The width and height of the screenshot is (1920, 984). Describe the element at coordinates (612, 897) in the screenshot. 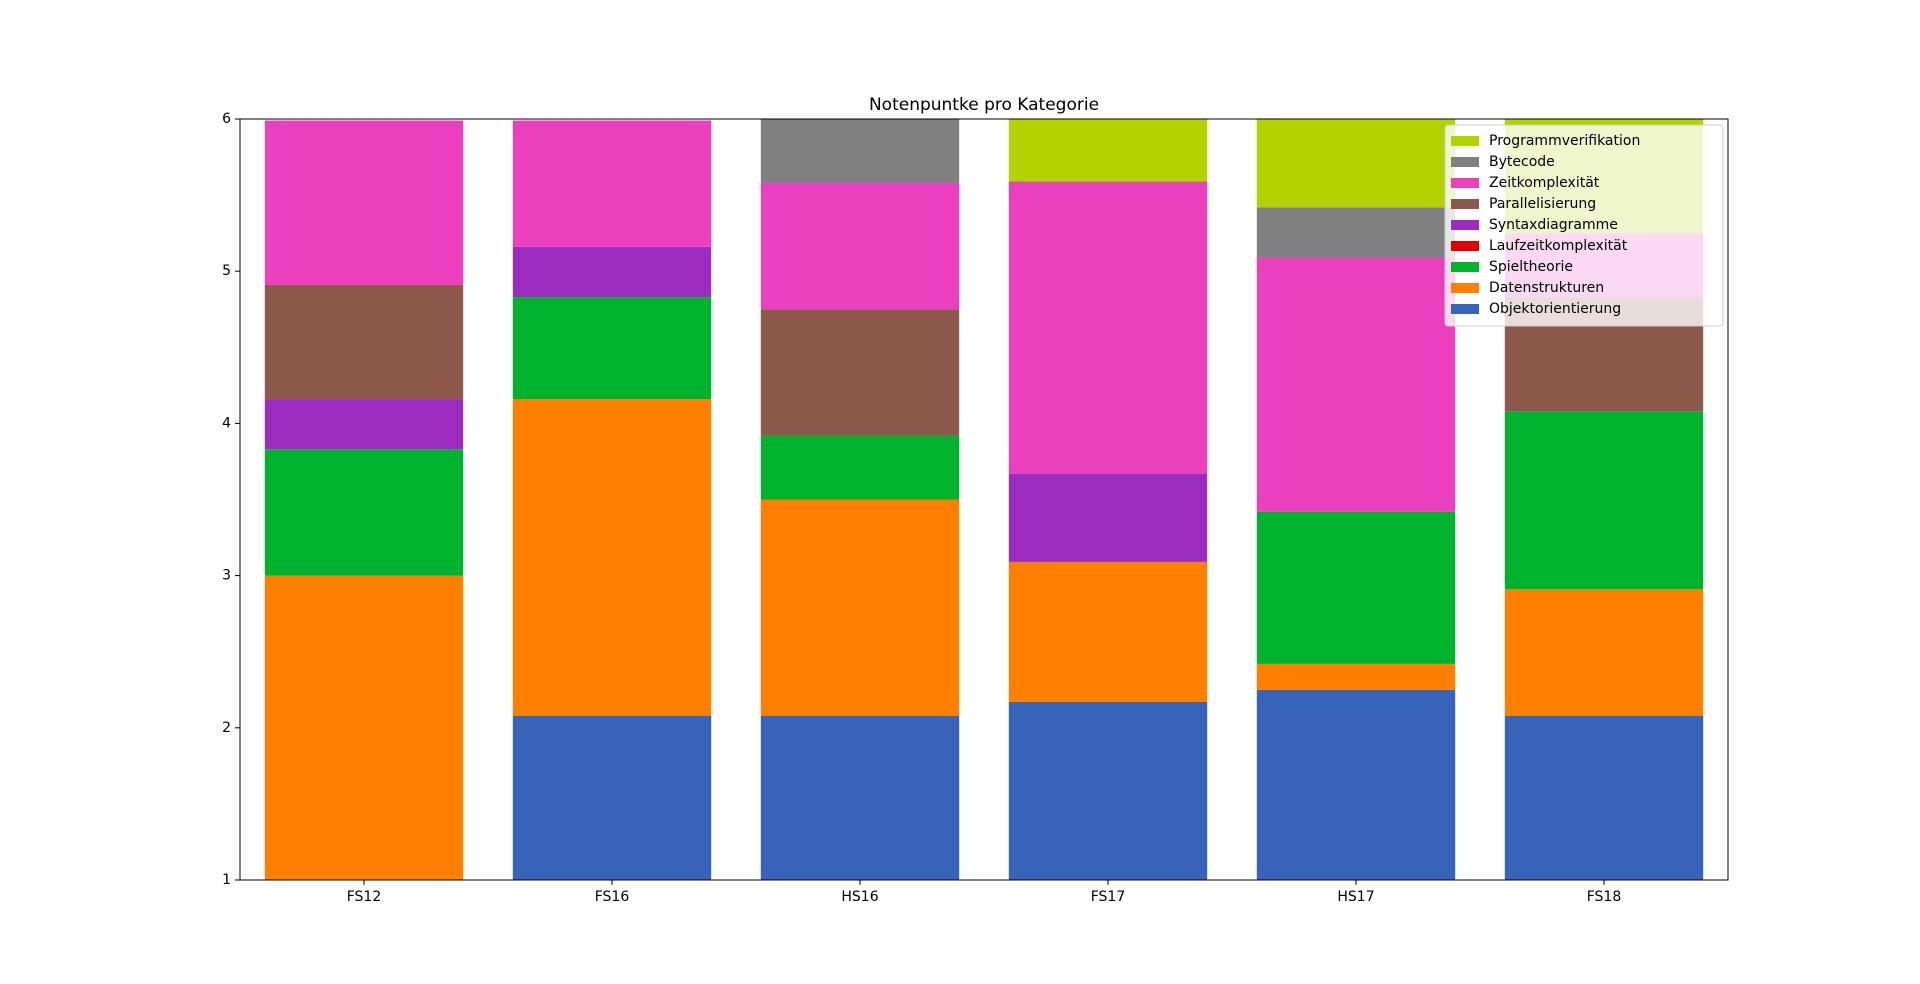

I see `x-tick-label: FS16` at that location.